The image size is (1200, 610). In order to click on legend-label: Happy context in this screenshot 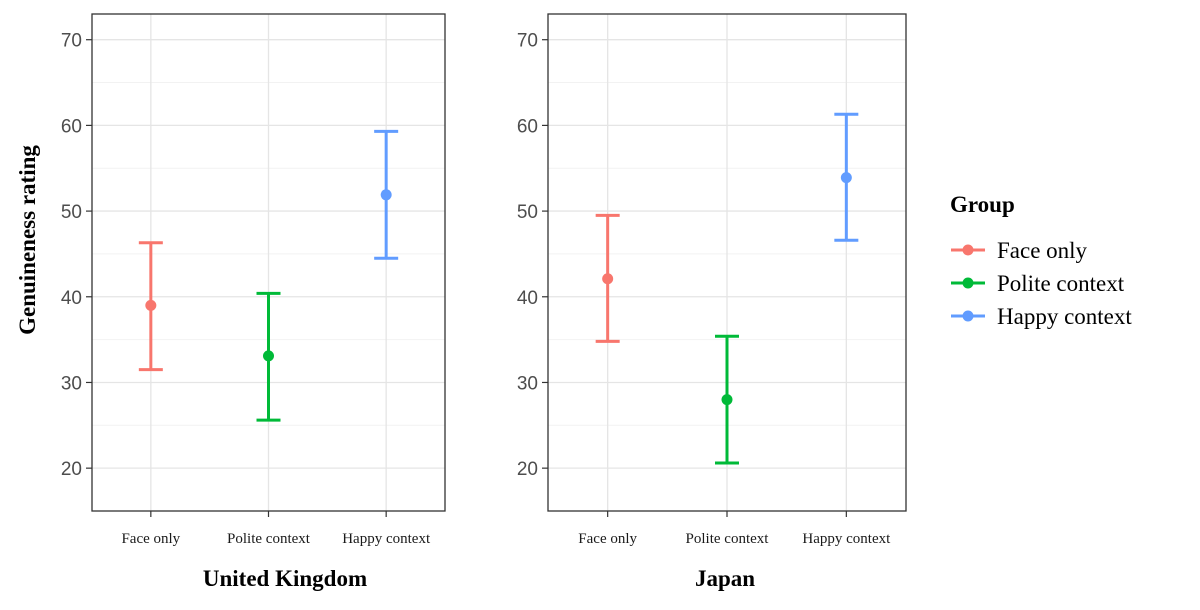, I will do `click(1064, 316)`.